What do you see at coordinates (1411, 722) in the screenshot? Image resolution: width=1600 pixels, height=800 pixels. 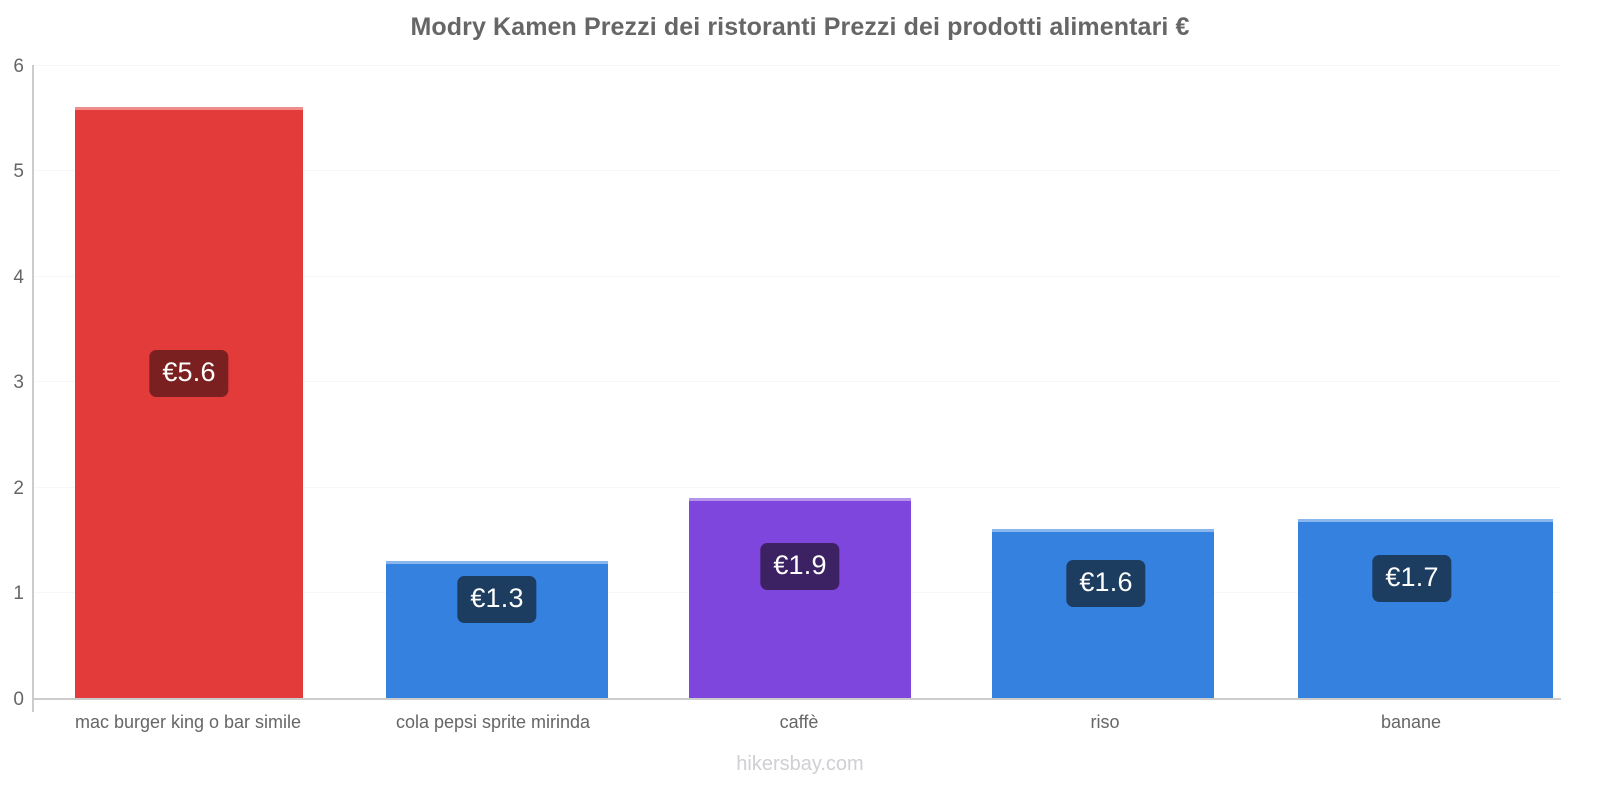 I see `x-label-banane: banane` at bounding box center [1411, 722].